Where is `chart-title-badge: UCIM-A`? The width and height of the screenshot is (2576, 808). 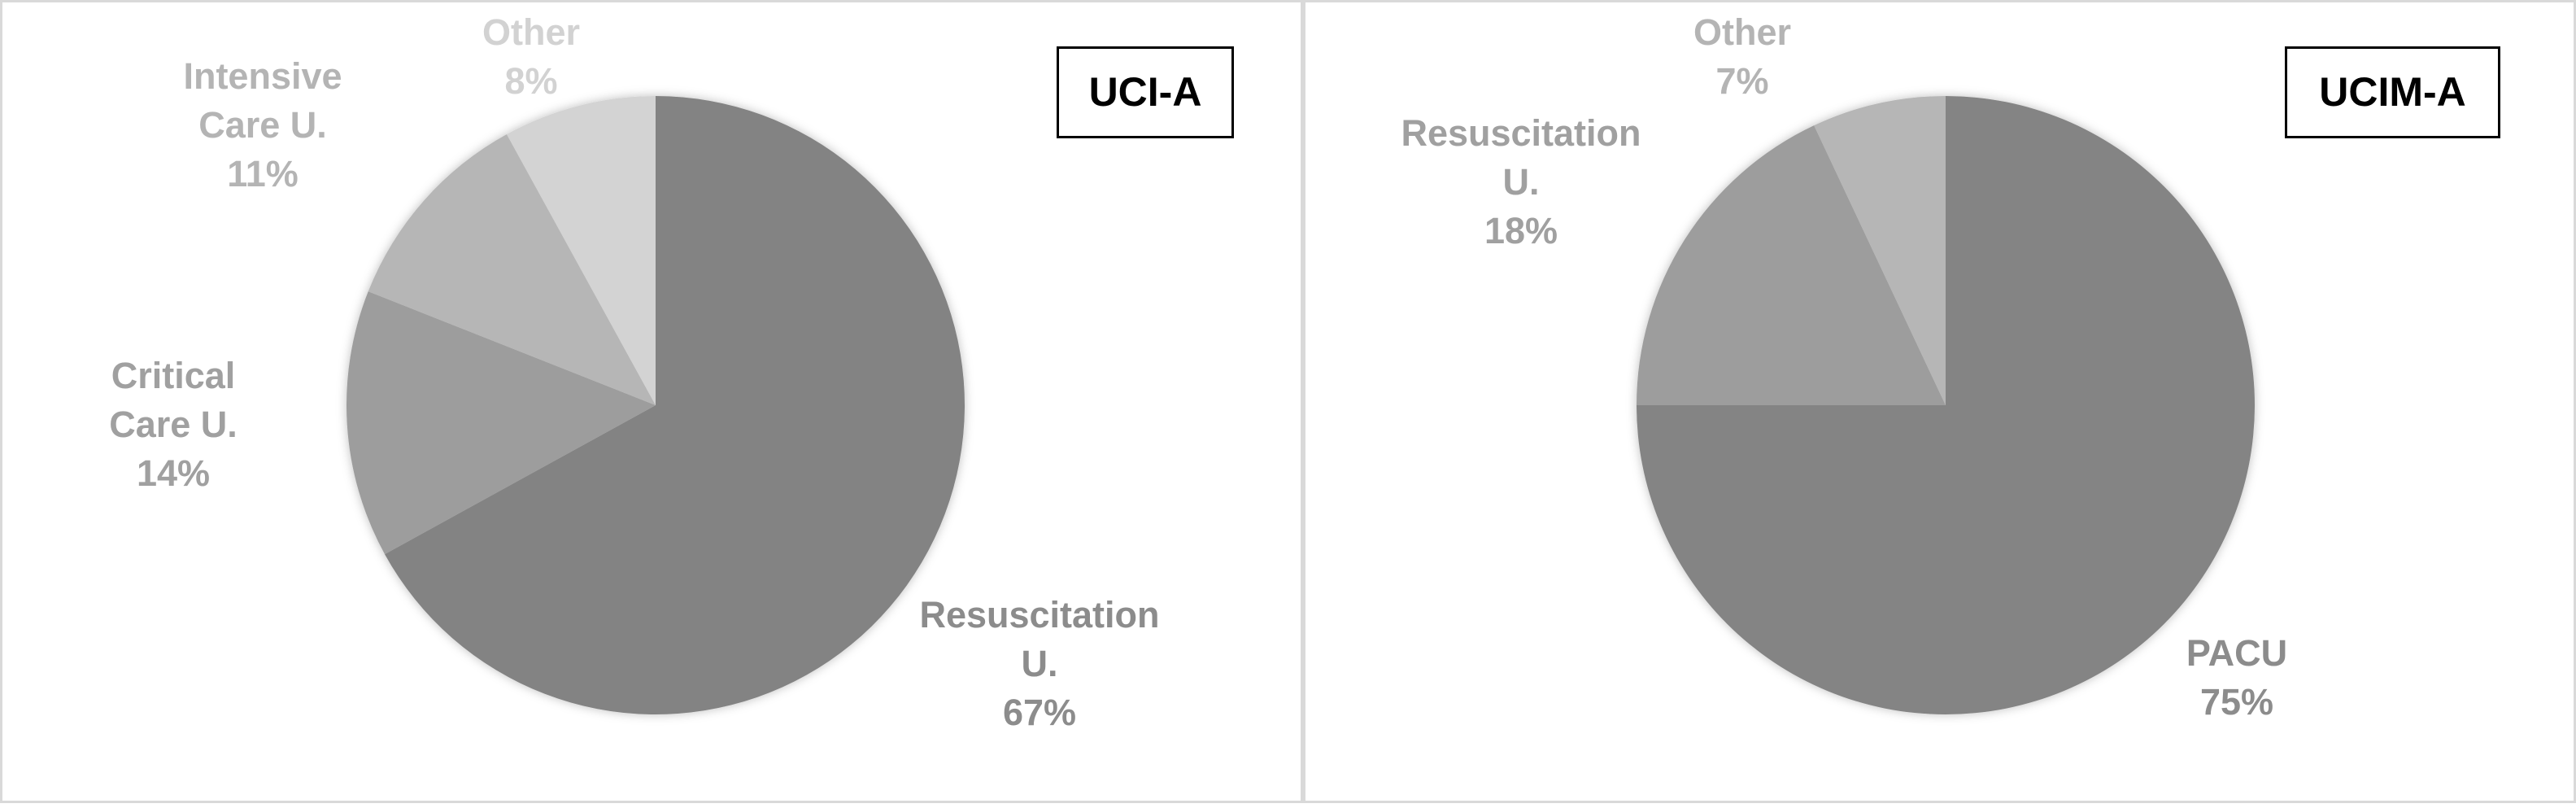
chart-title-badge: UCIM-A is located at coordinates (2392, 92).